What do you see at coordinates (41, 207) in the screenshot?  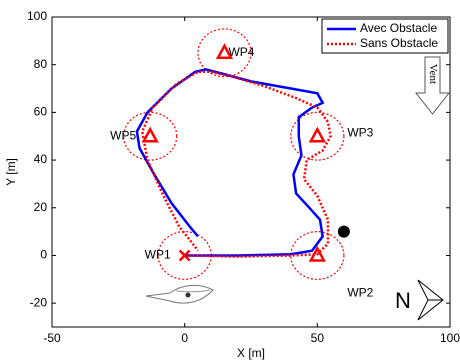 I see `y-tick-label: 20` at bounding box center [41, 207].